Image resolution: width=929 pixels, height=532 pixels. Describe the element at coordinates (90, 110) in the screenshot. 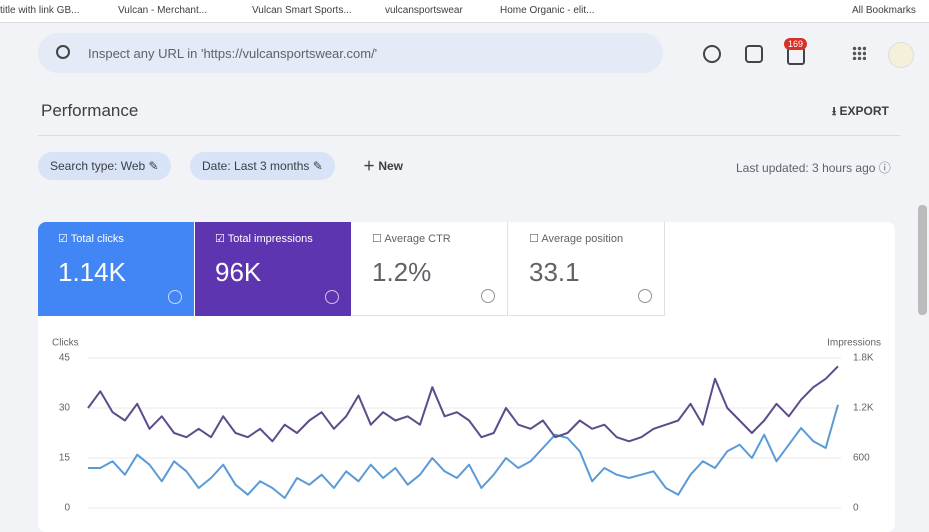

I see `page-title: Performance` at that location.